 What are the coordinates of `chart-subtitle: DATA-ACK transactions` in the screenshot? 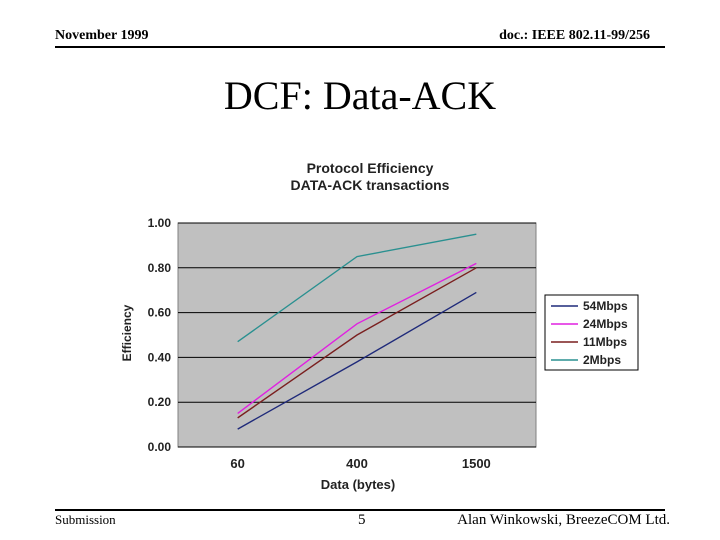 It's located at (370, 185).